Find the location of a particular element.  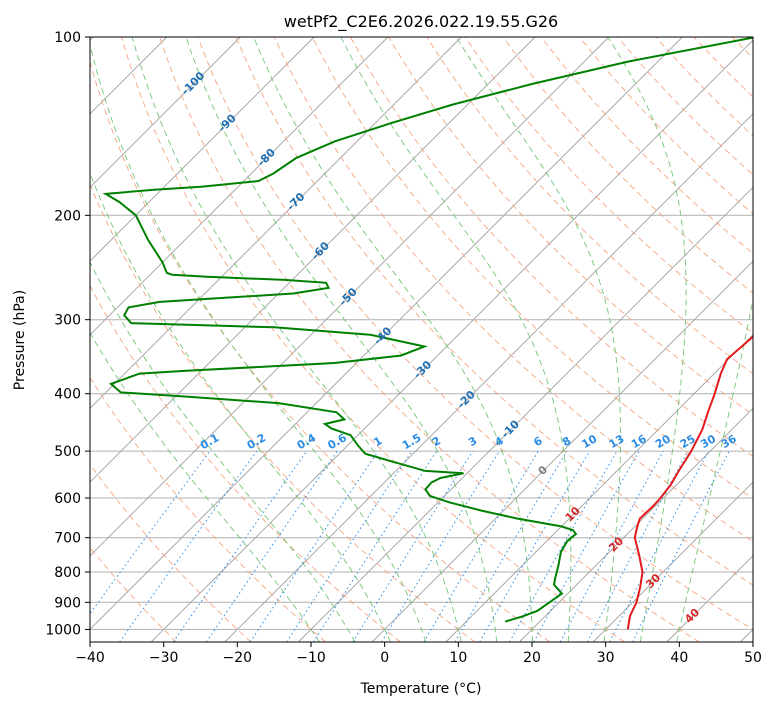

mixing-ratio-label: 6 is located at coordinates (537, 441).